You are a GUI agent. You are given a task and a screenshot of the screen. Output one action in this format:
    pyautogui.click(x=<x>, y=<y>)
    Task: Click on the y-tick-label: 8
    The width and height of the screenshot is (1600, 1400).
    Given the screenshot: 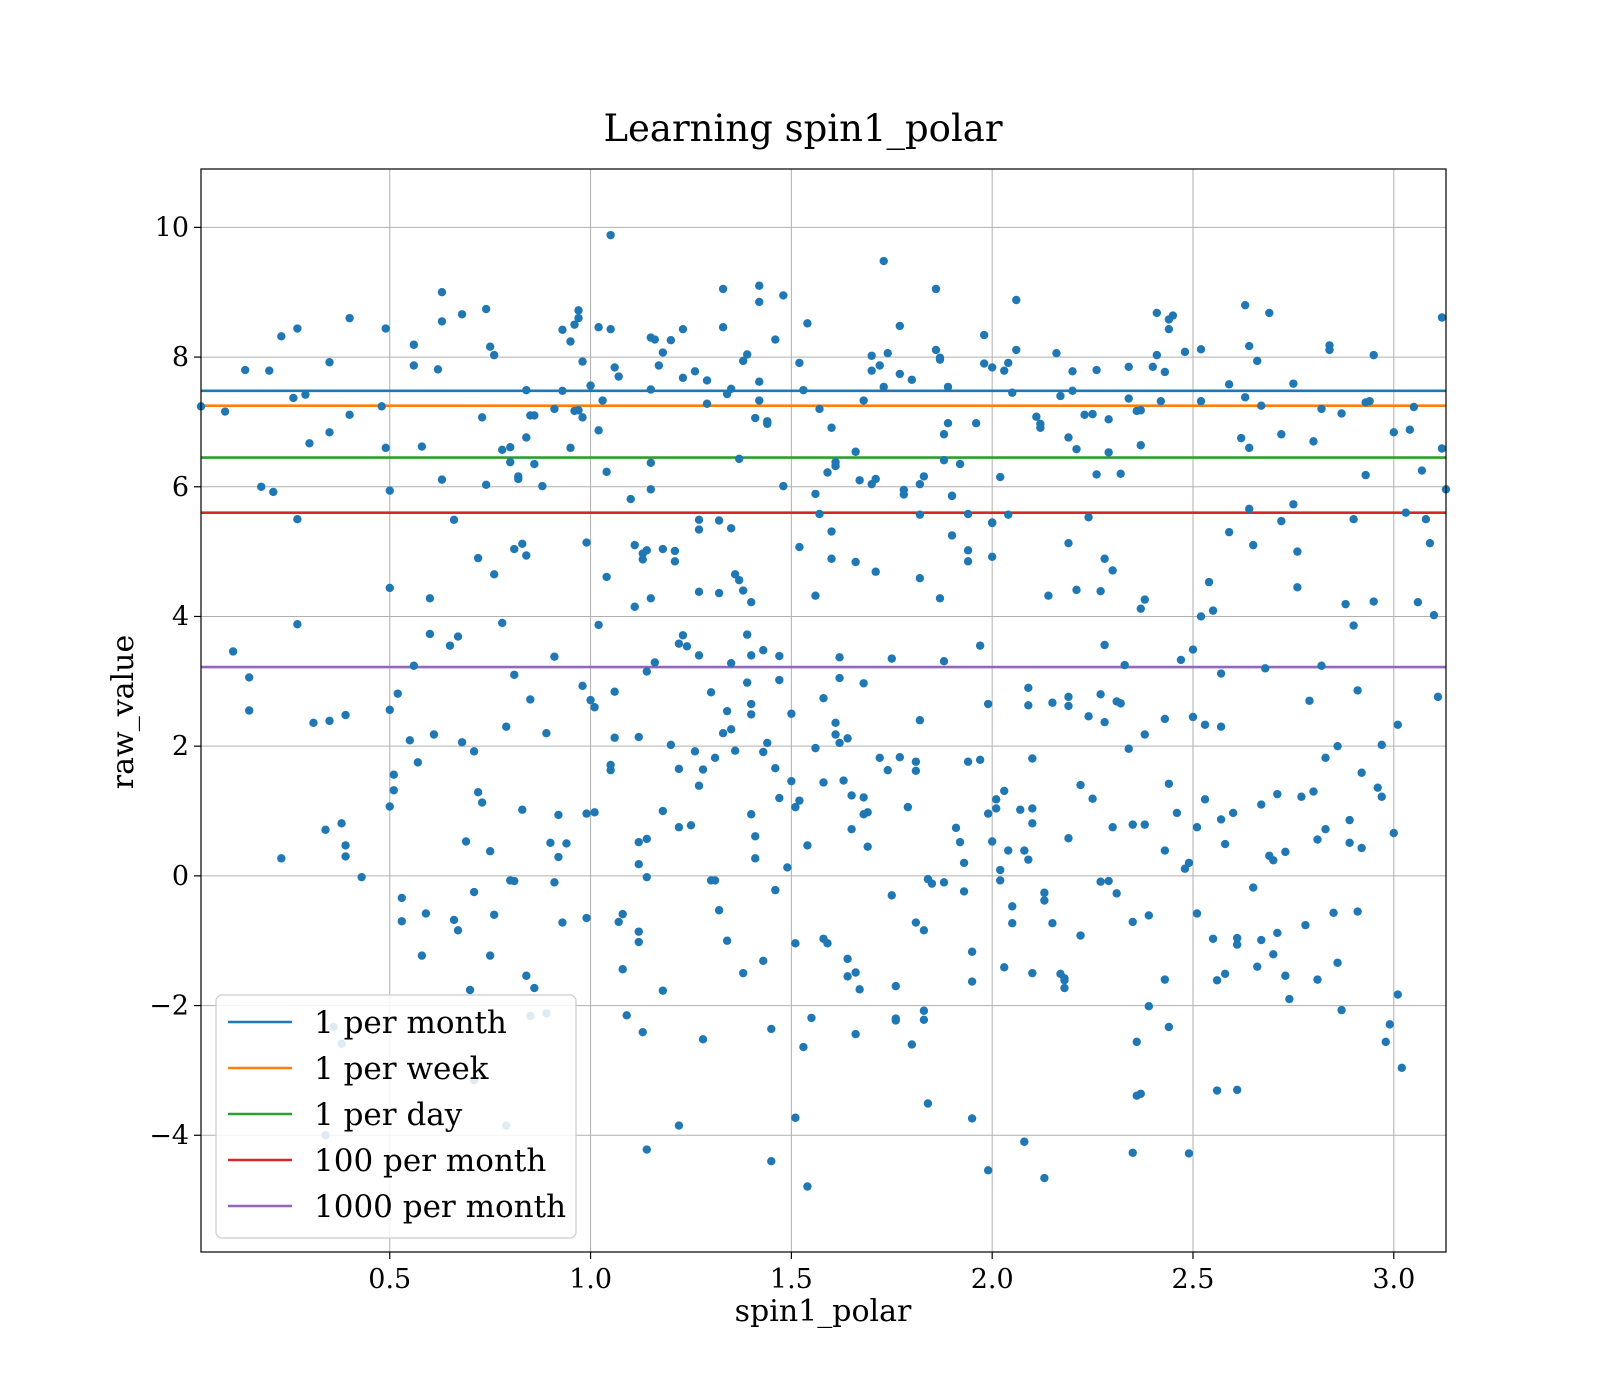 What is the action you would take?
    pyautogui.click(x=180, y=357)
    